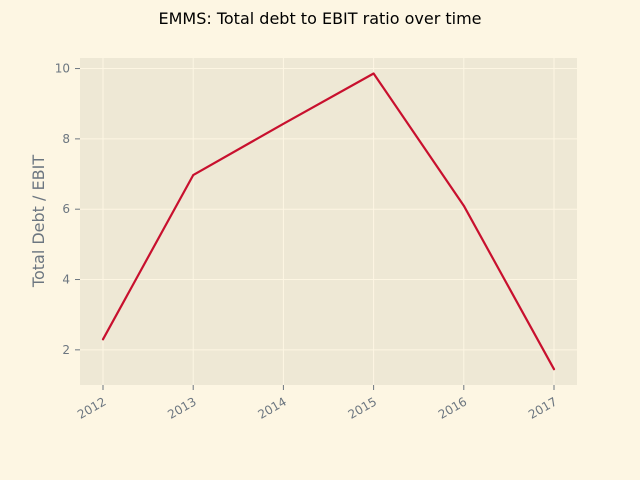 This screenshot has height=480, width=640. I want to click on y-tick-label: 8, so click(66, 139).